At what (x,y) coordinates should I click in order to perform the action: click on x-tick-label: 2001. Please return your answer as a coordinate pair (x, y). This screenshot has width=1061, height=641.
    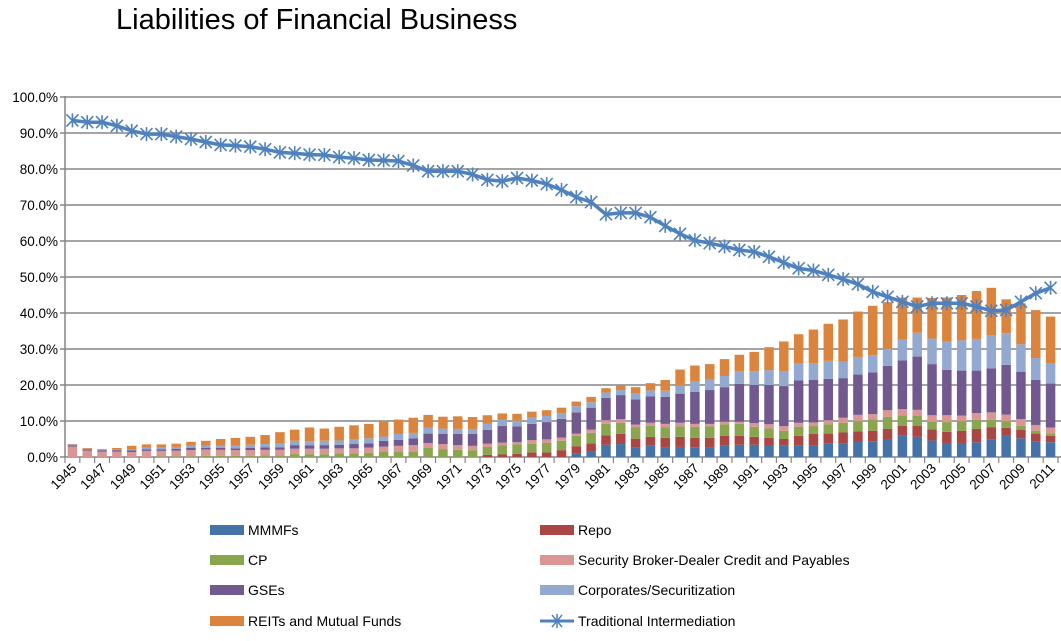
    Looking at the image, I should click on (894, 477).